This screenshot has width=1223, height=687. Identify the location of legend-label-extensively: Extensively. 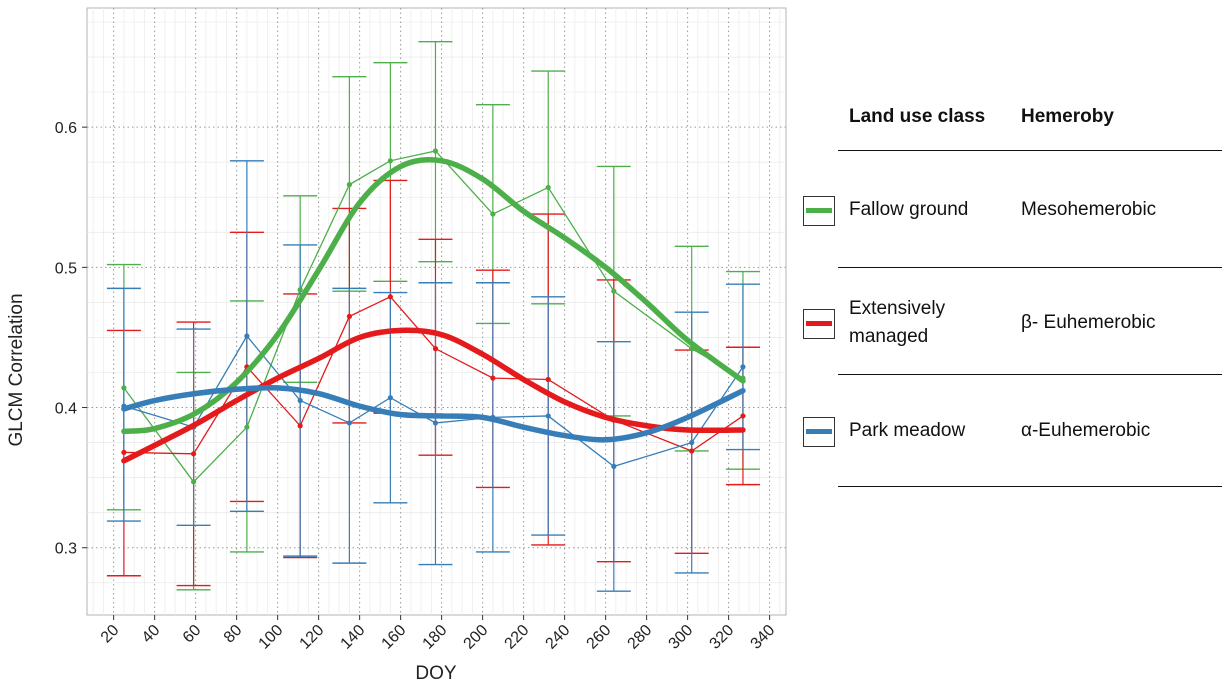
(897, 308).